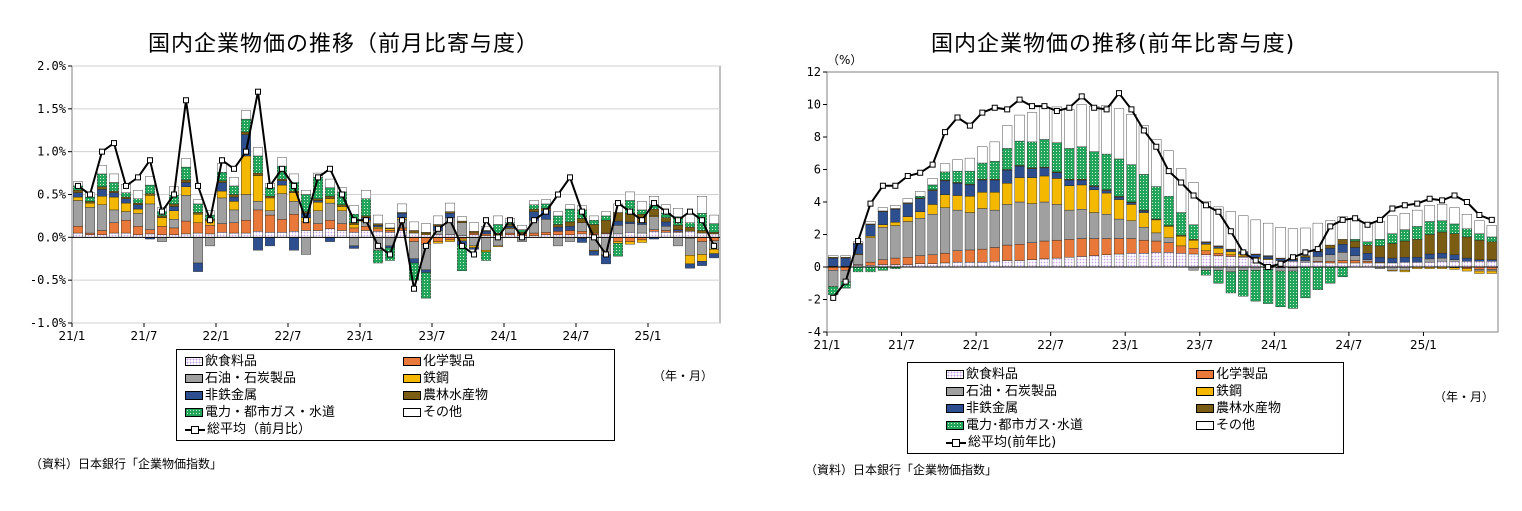 The image size is (1522, 511). I want to click on legend-item-chem: 化学製品, so click(1232, 374).